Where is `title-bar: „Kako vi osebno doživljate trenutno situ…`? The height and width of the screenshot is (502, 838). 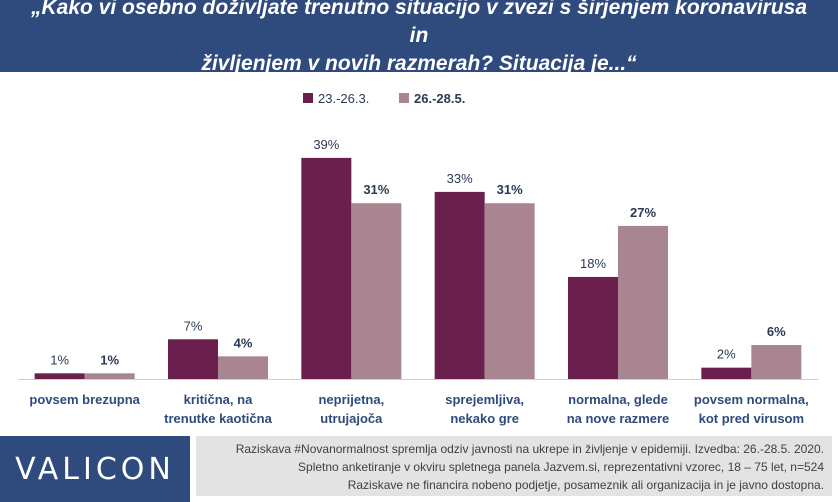
title-bar: „Kako vi osebno doživljate trenutno situ… is located at coordinates (419, 37).